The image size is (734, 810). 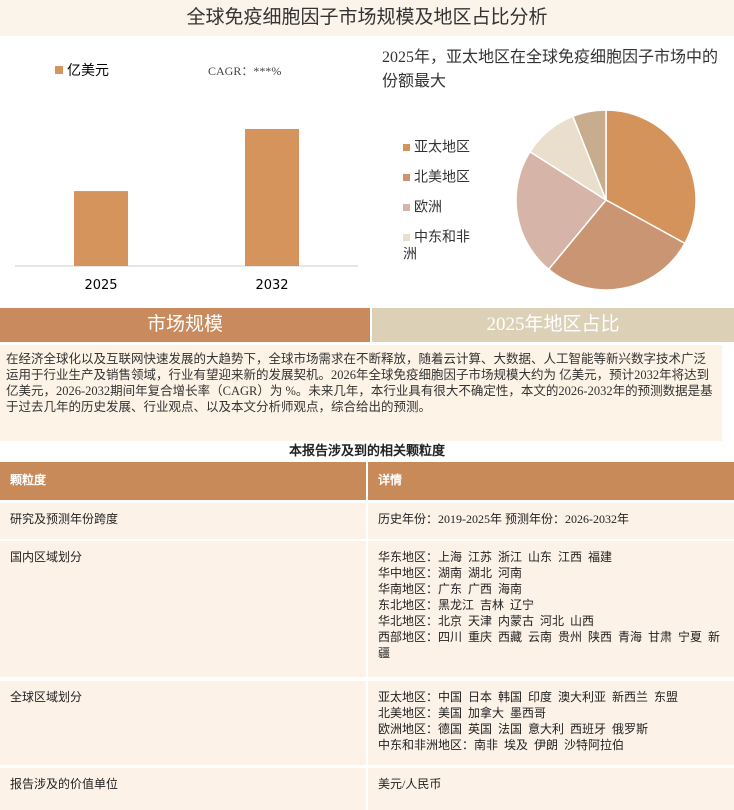 What do you see at coordinates (244, 71) in the screenshot?
I see `annotation: CAGR：***%` at bounding box center [244, 71].